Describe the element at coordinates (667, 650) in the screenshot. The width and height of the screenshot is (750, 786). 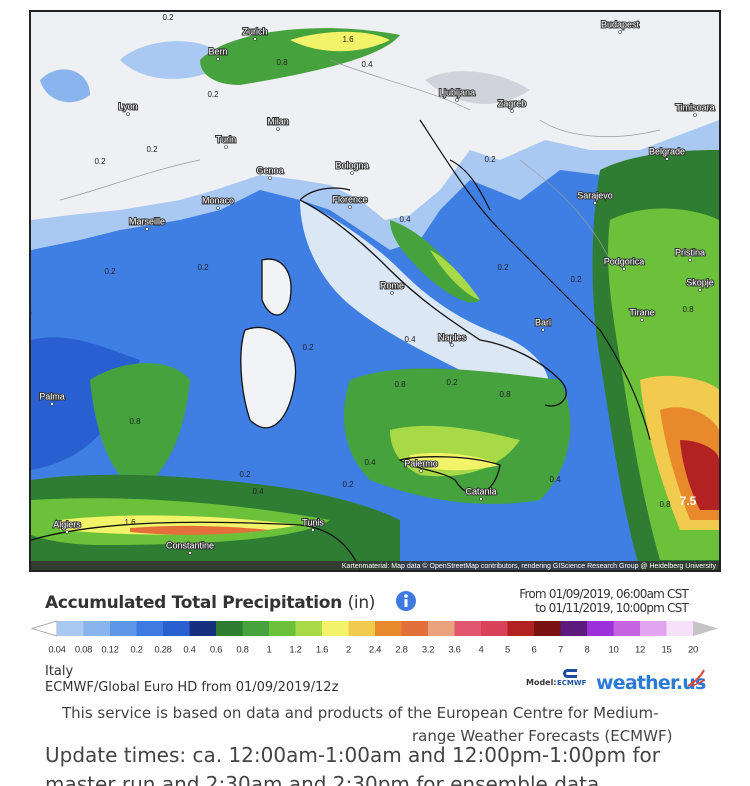
I see `scale-label: 15` at that location.